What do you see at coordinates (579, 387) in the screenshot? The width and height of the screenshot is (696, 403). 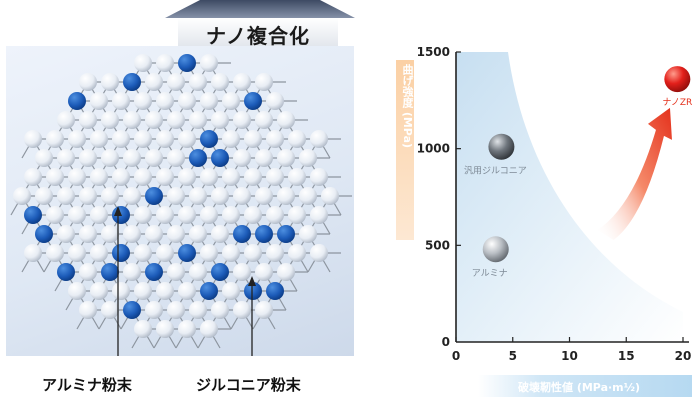 I see `x-axis-label: 破壊靭性値 (MPa·m½)` at bounding box center [579, 387].